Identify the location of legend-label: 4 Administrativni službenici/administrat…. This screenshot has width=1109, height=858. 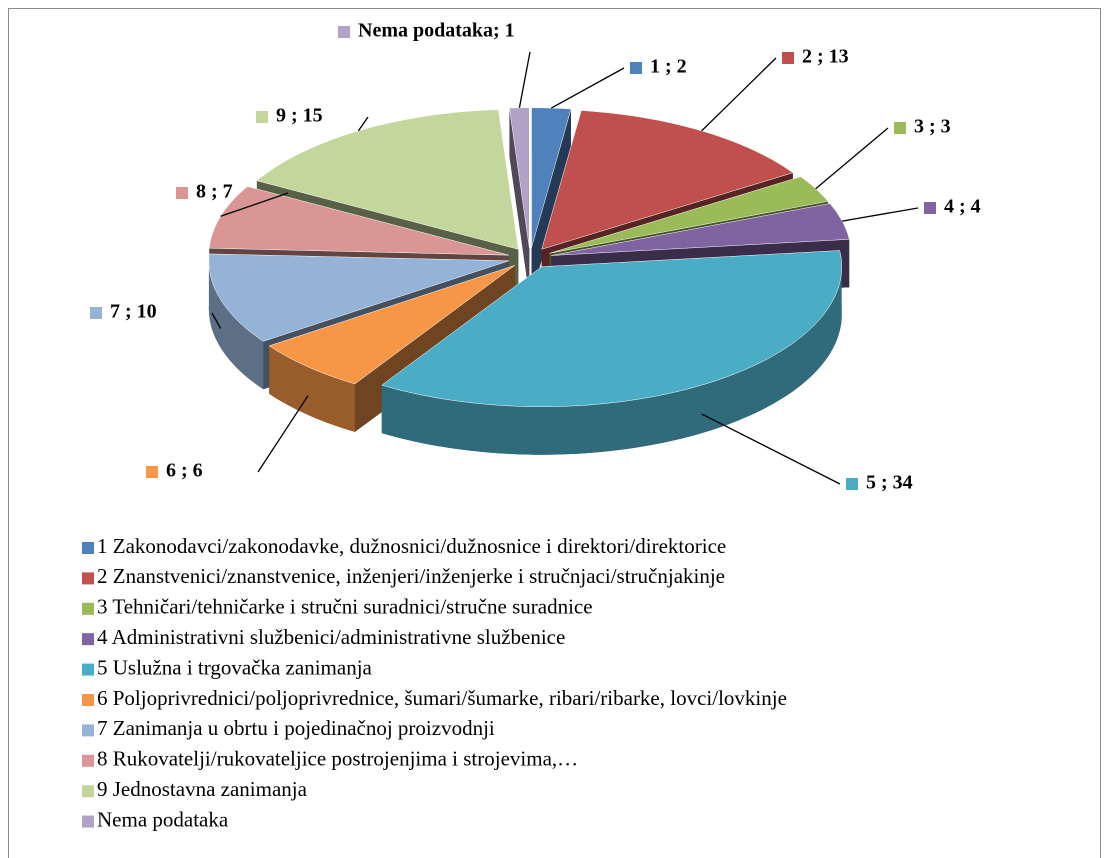
(331, 637).